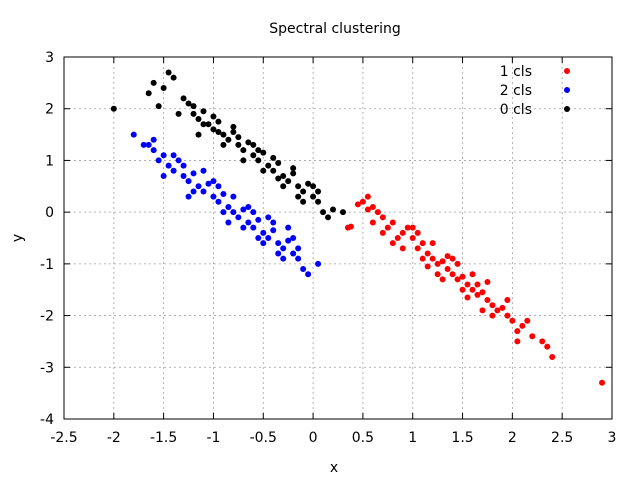 This screenshot has height=485, width=640. I want to click on x-tick-label: 3, so click(612, 438).